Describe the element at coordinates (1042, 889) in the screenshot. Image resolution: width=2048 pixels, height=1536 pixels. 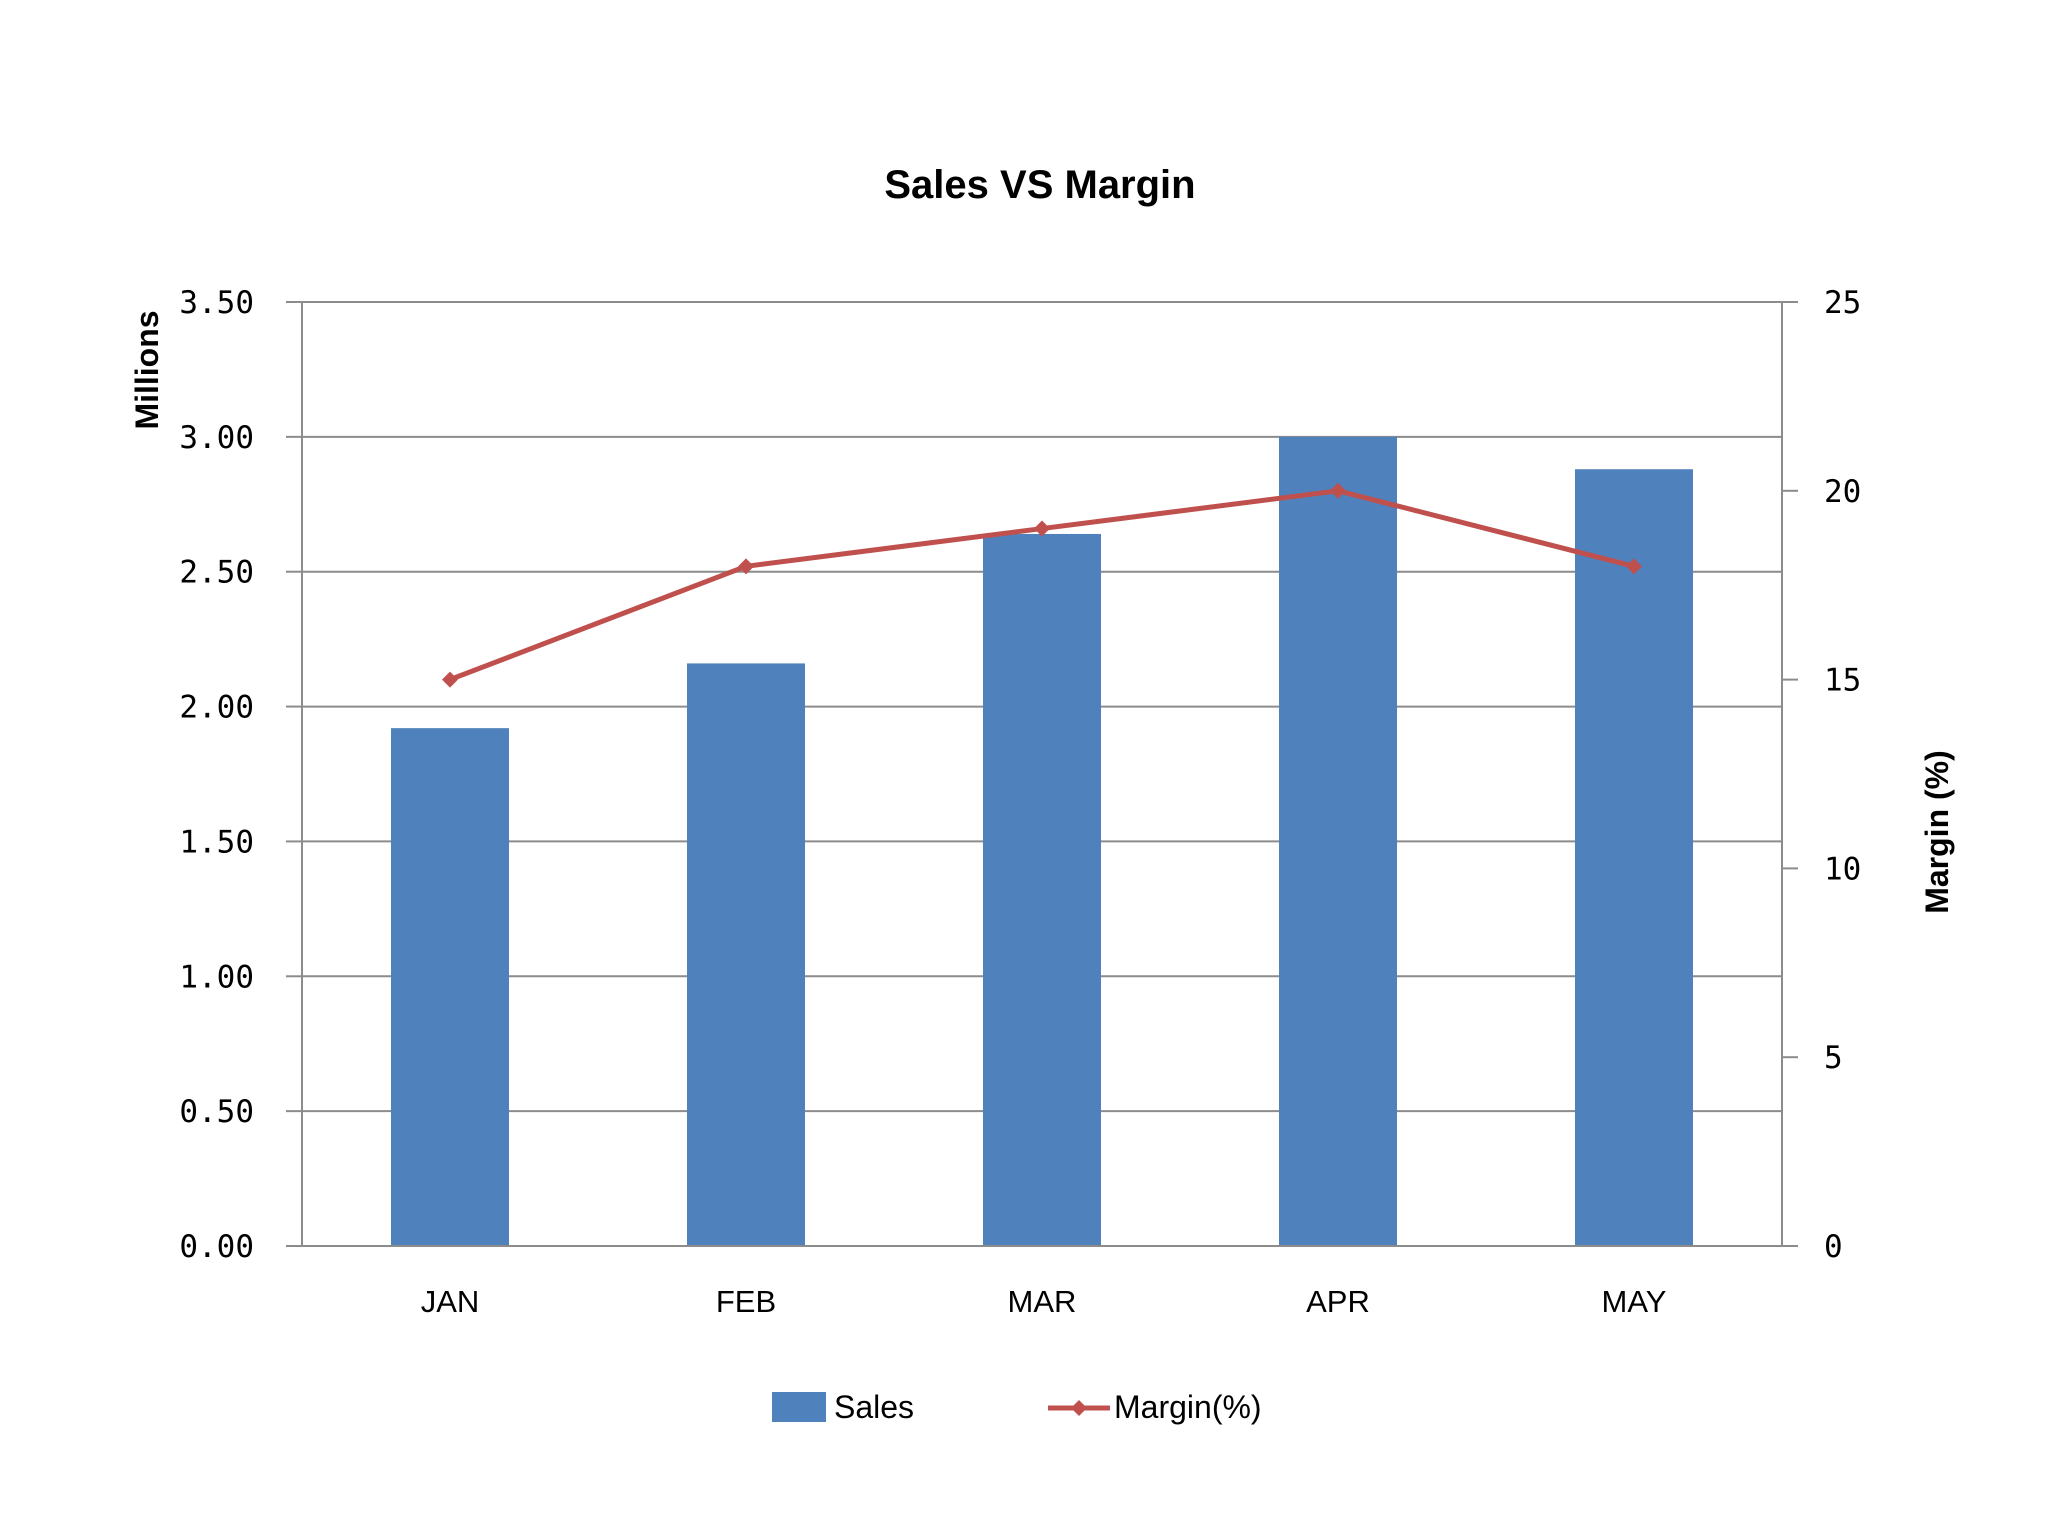
I see `bar-mar` at that location.